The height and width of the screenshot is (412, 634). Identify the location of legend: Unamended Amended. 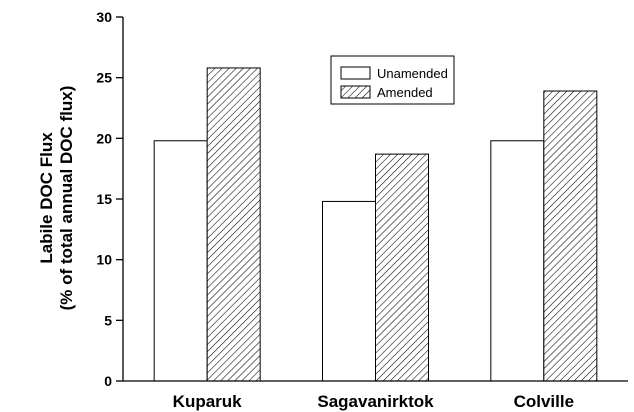
(392, 80).